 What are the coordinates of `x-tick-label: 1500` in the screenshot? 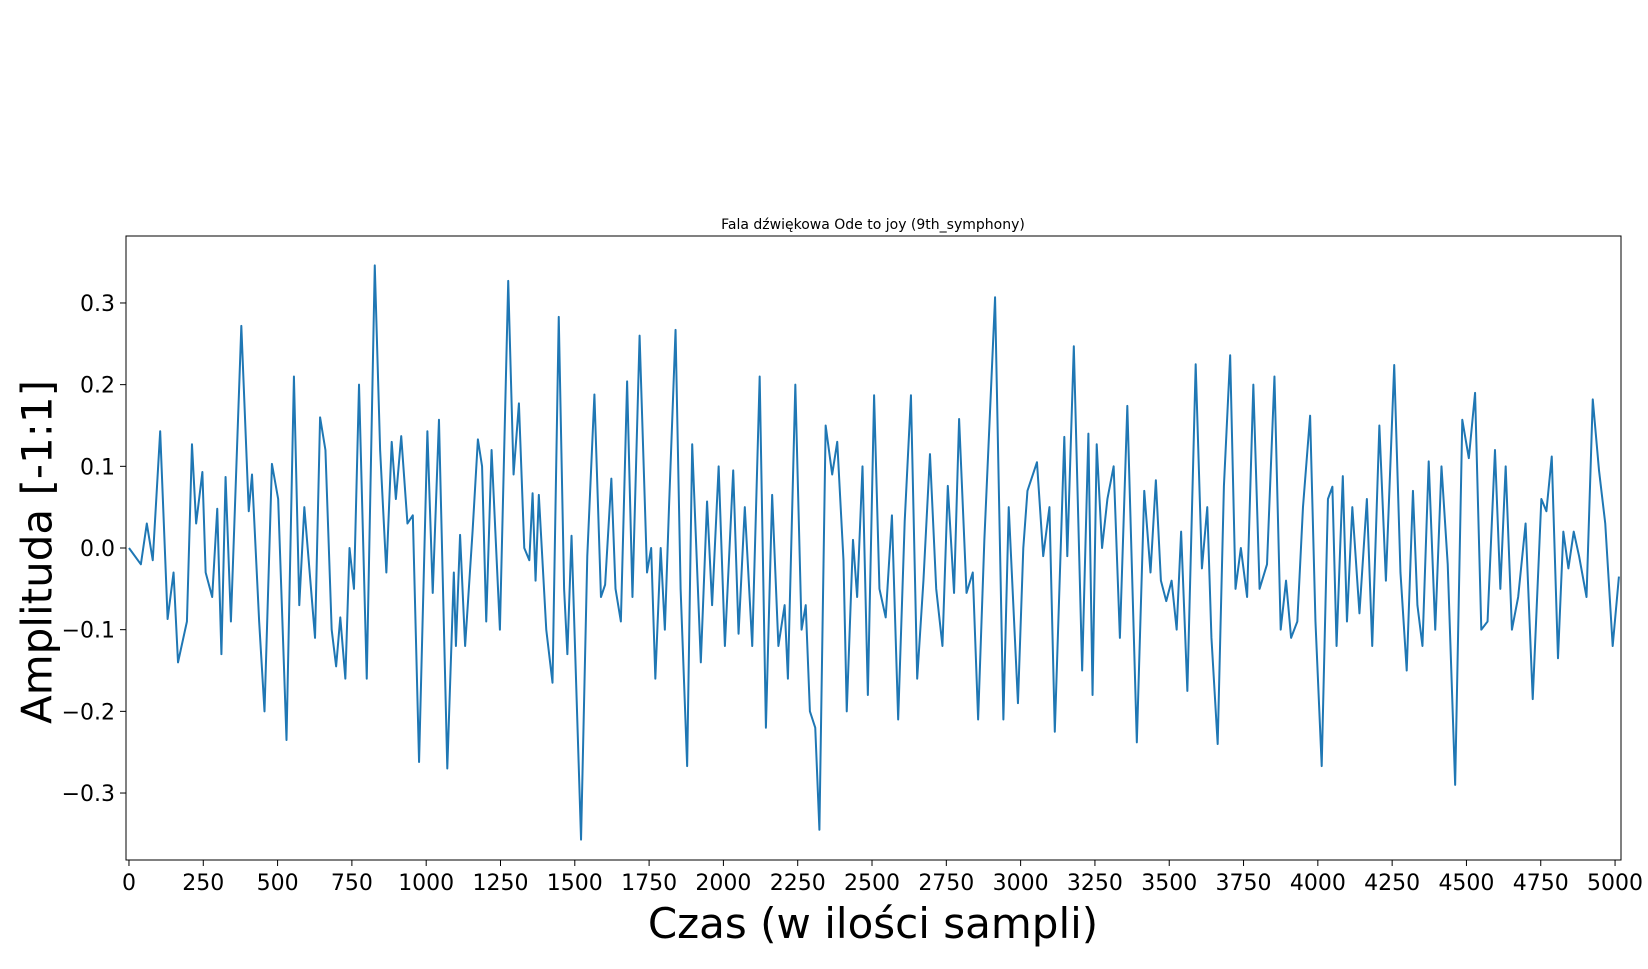 It's located at (575, 883).